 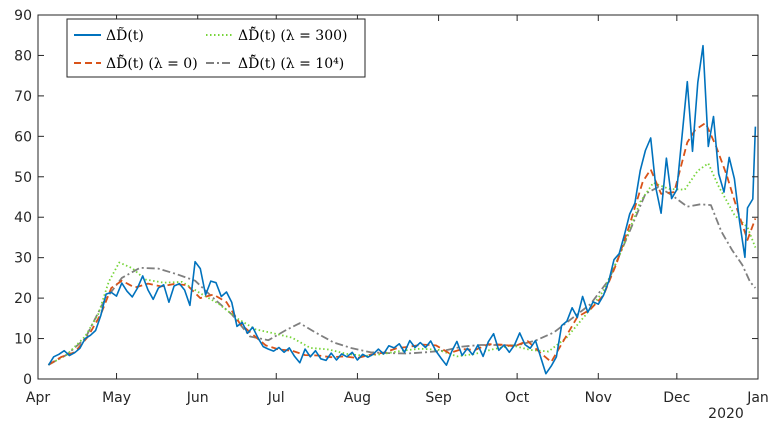 I want to click on y-tick-label: 40, so click(x=23, y=218).